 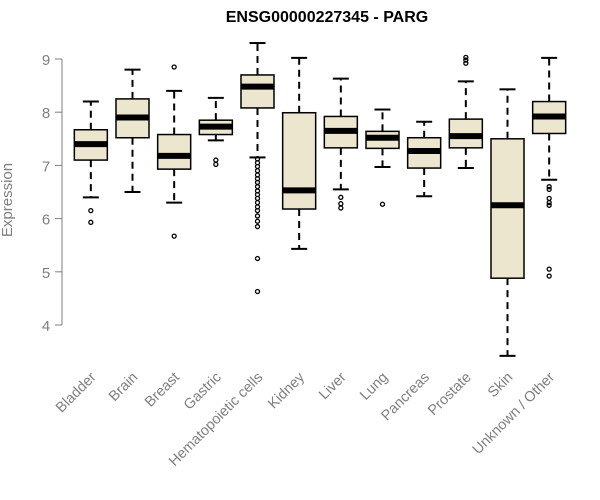 I want to click on box-unknown-other, so click(x=549, y=167).